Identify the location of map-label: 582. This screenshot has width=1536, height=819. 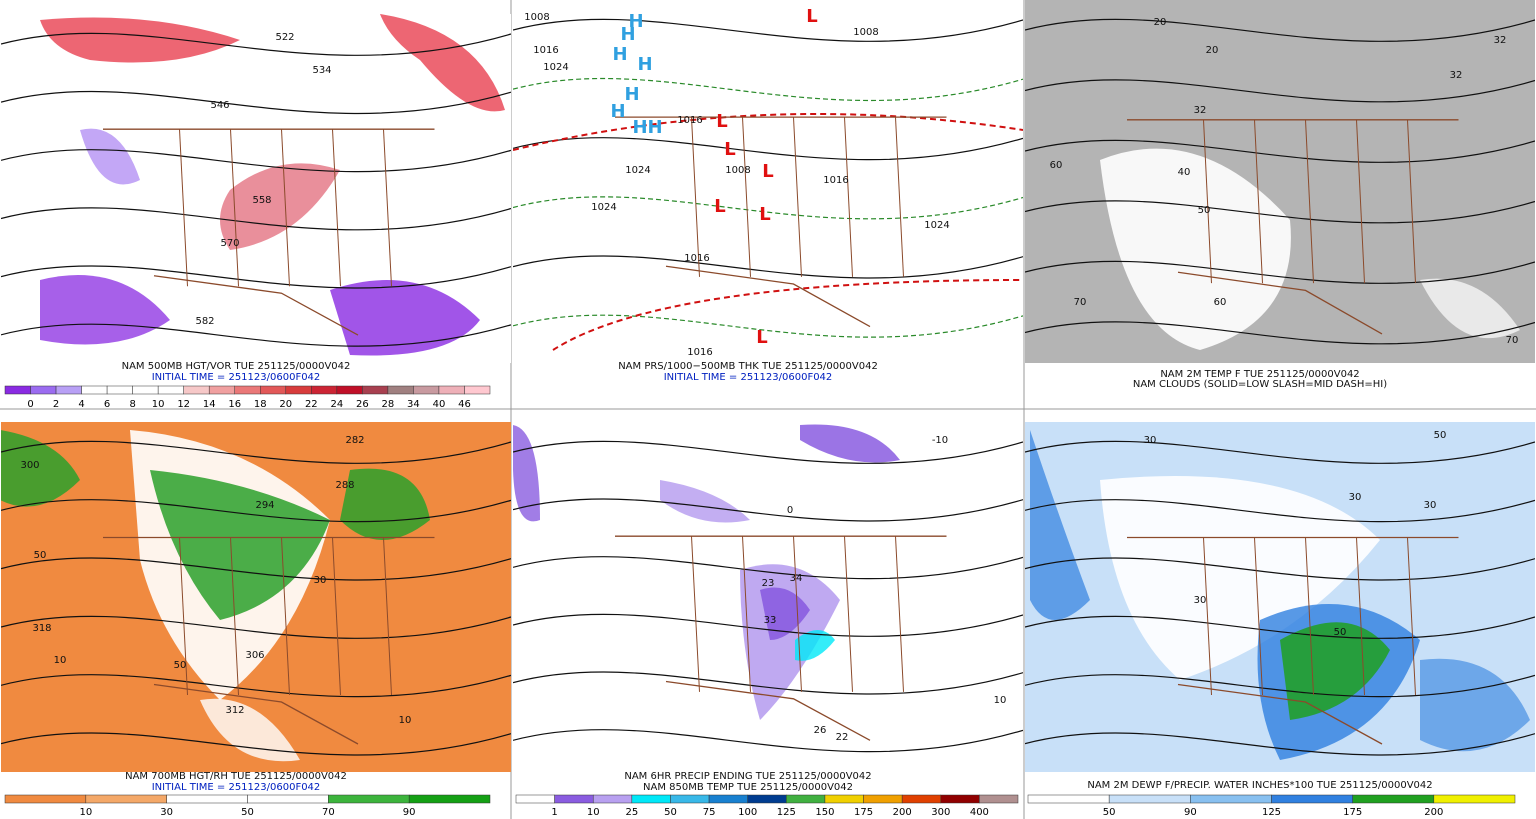
(204, 321).